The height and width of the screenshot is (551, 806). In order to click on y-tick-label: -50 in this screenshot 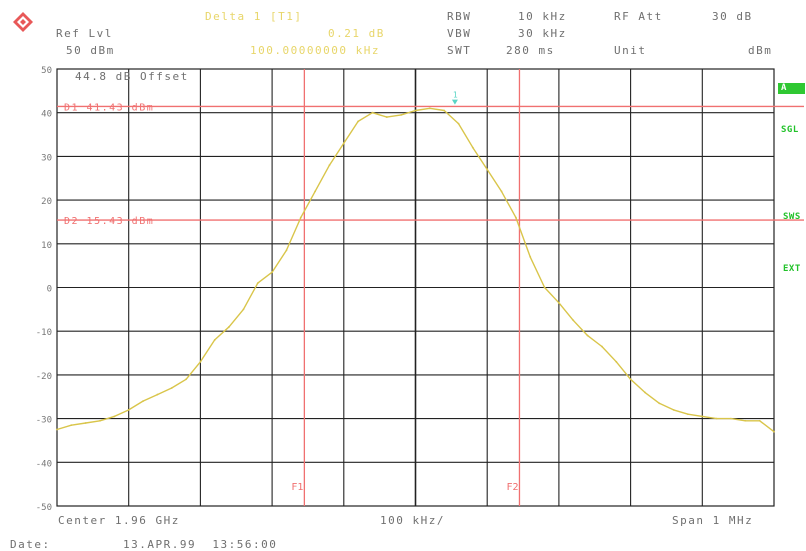, I will do `click(44, 508)`.